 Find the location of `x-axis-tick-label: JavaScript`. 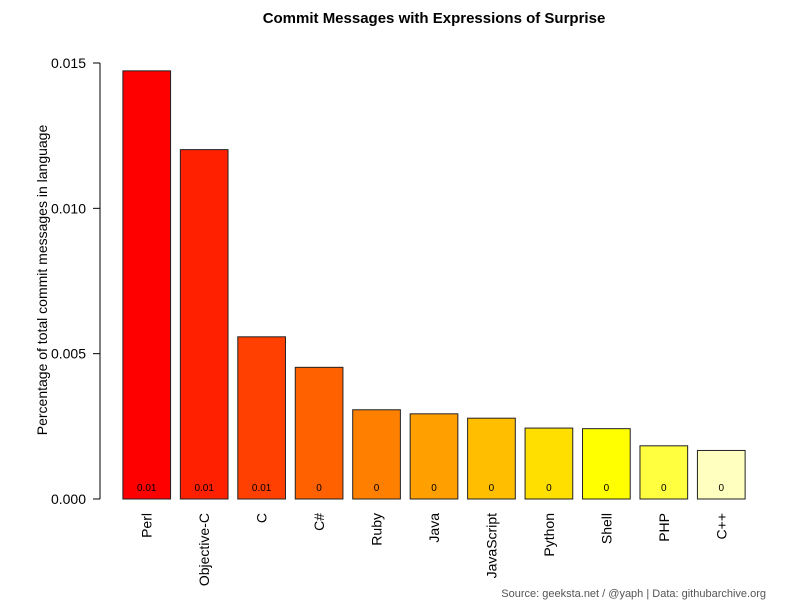

x-axis-tick-label: JavaScript is located at coordinates (491, 545).